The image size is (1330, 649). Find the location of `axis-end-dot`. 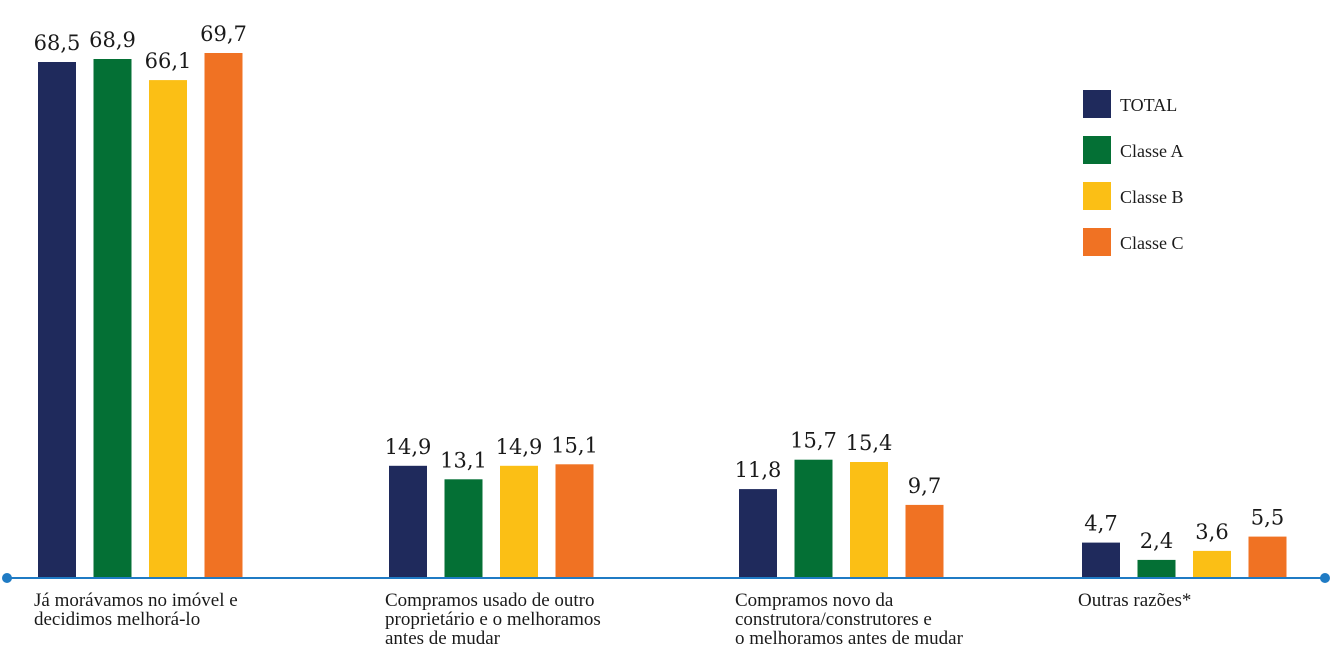

axis-end-dot is located at coordinates (1325, 578).